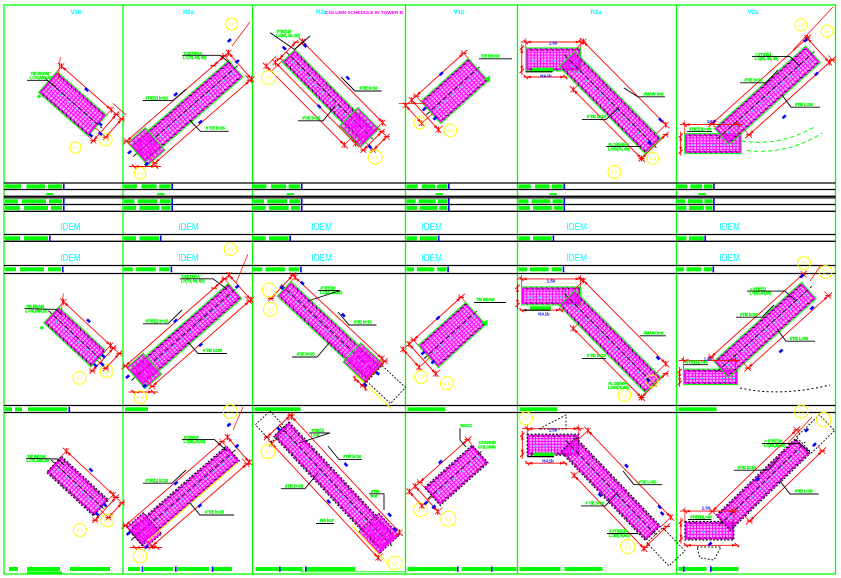 Image resolution: width=841 pixels, height=578 pixels. Describe the element at coordinates (773, 441) in the screenshot. I see `svg-text: = #TIE(1)#` at that location.